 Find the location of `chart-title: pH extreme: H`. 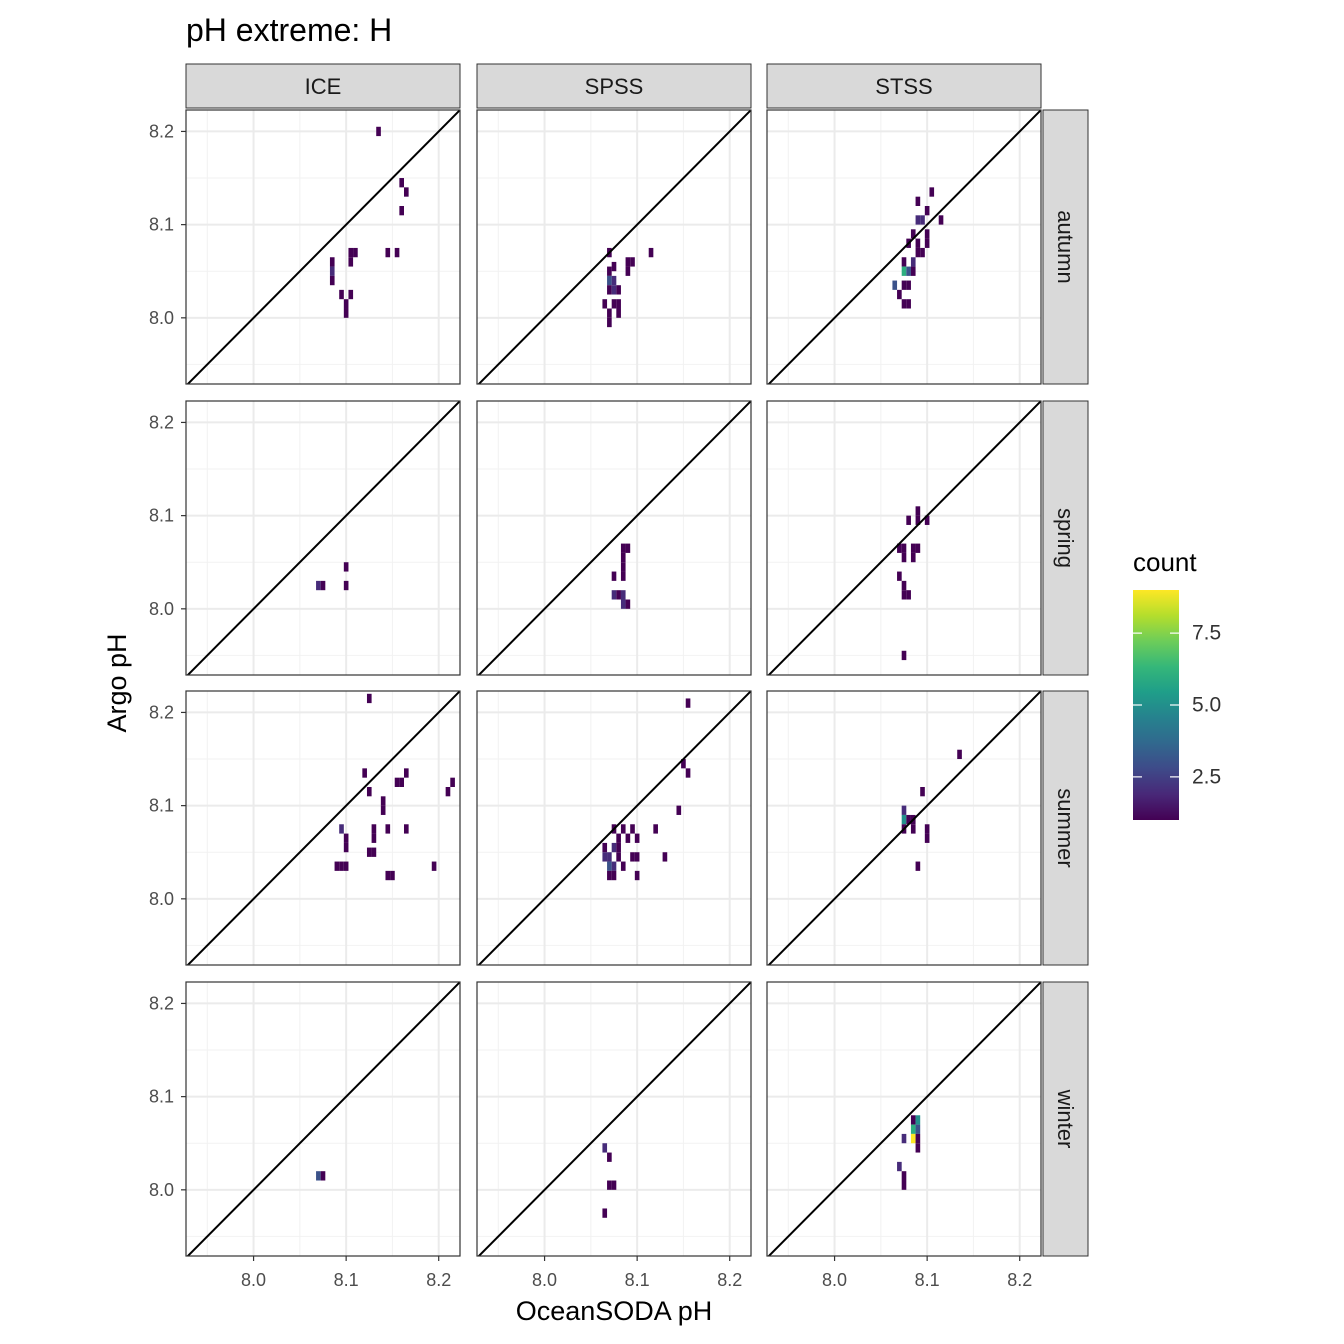

chart-title: pH extreme: H is located at coordinates (289, 30).